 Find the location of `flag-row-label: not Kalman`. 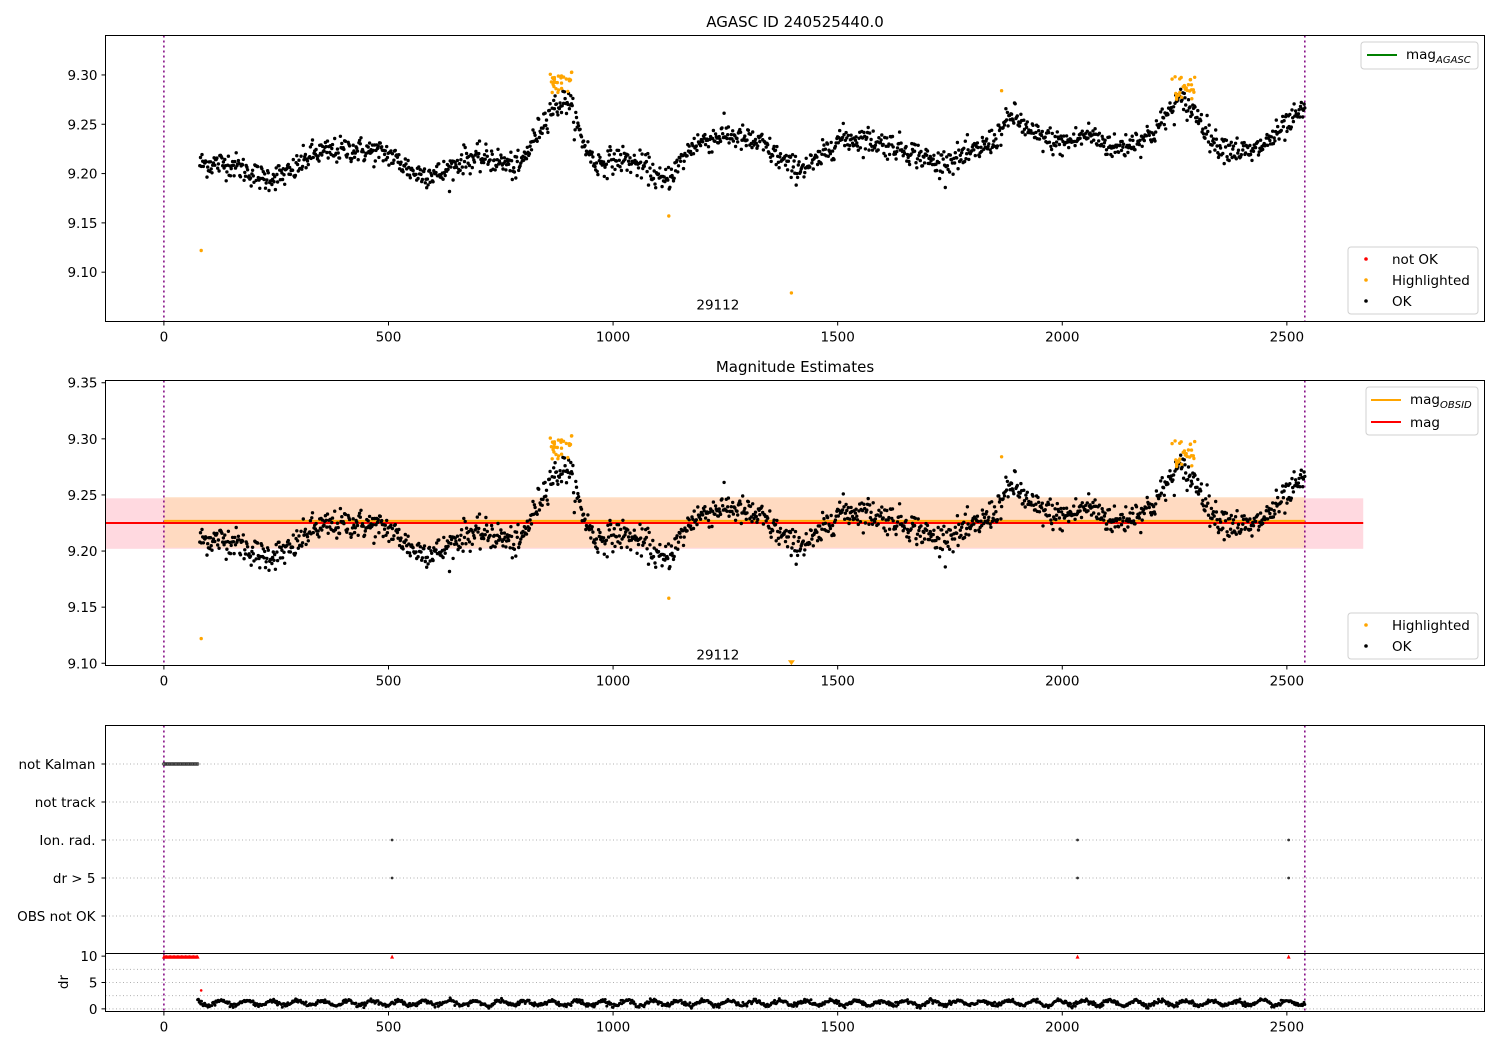

flag-row-label: not Kalman is located at coordinates (56, 765).